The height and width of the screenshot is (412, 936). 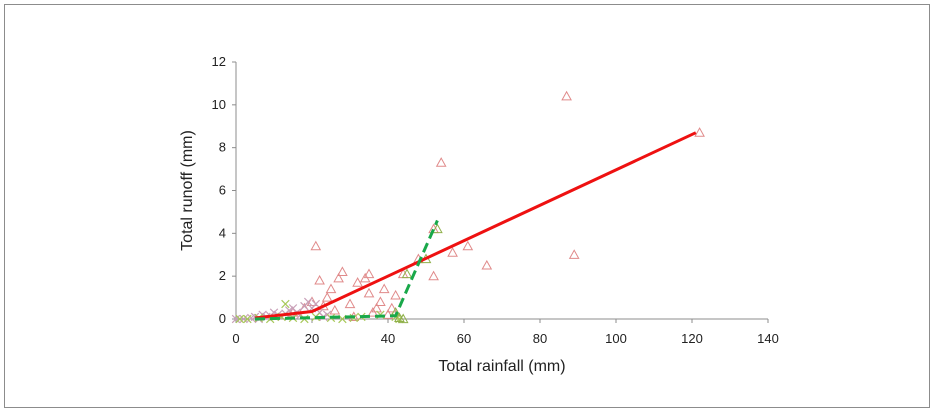 I want to click on y-tick-label: 6, so click(x=222, y=190).